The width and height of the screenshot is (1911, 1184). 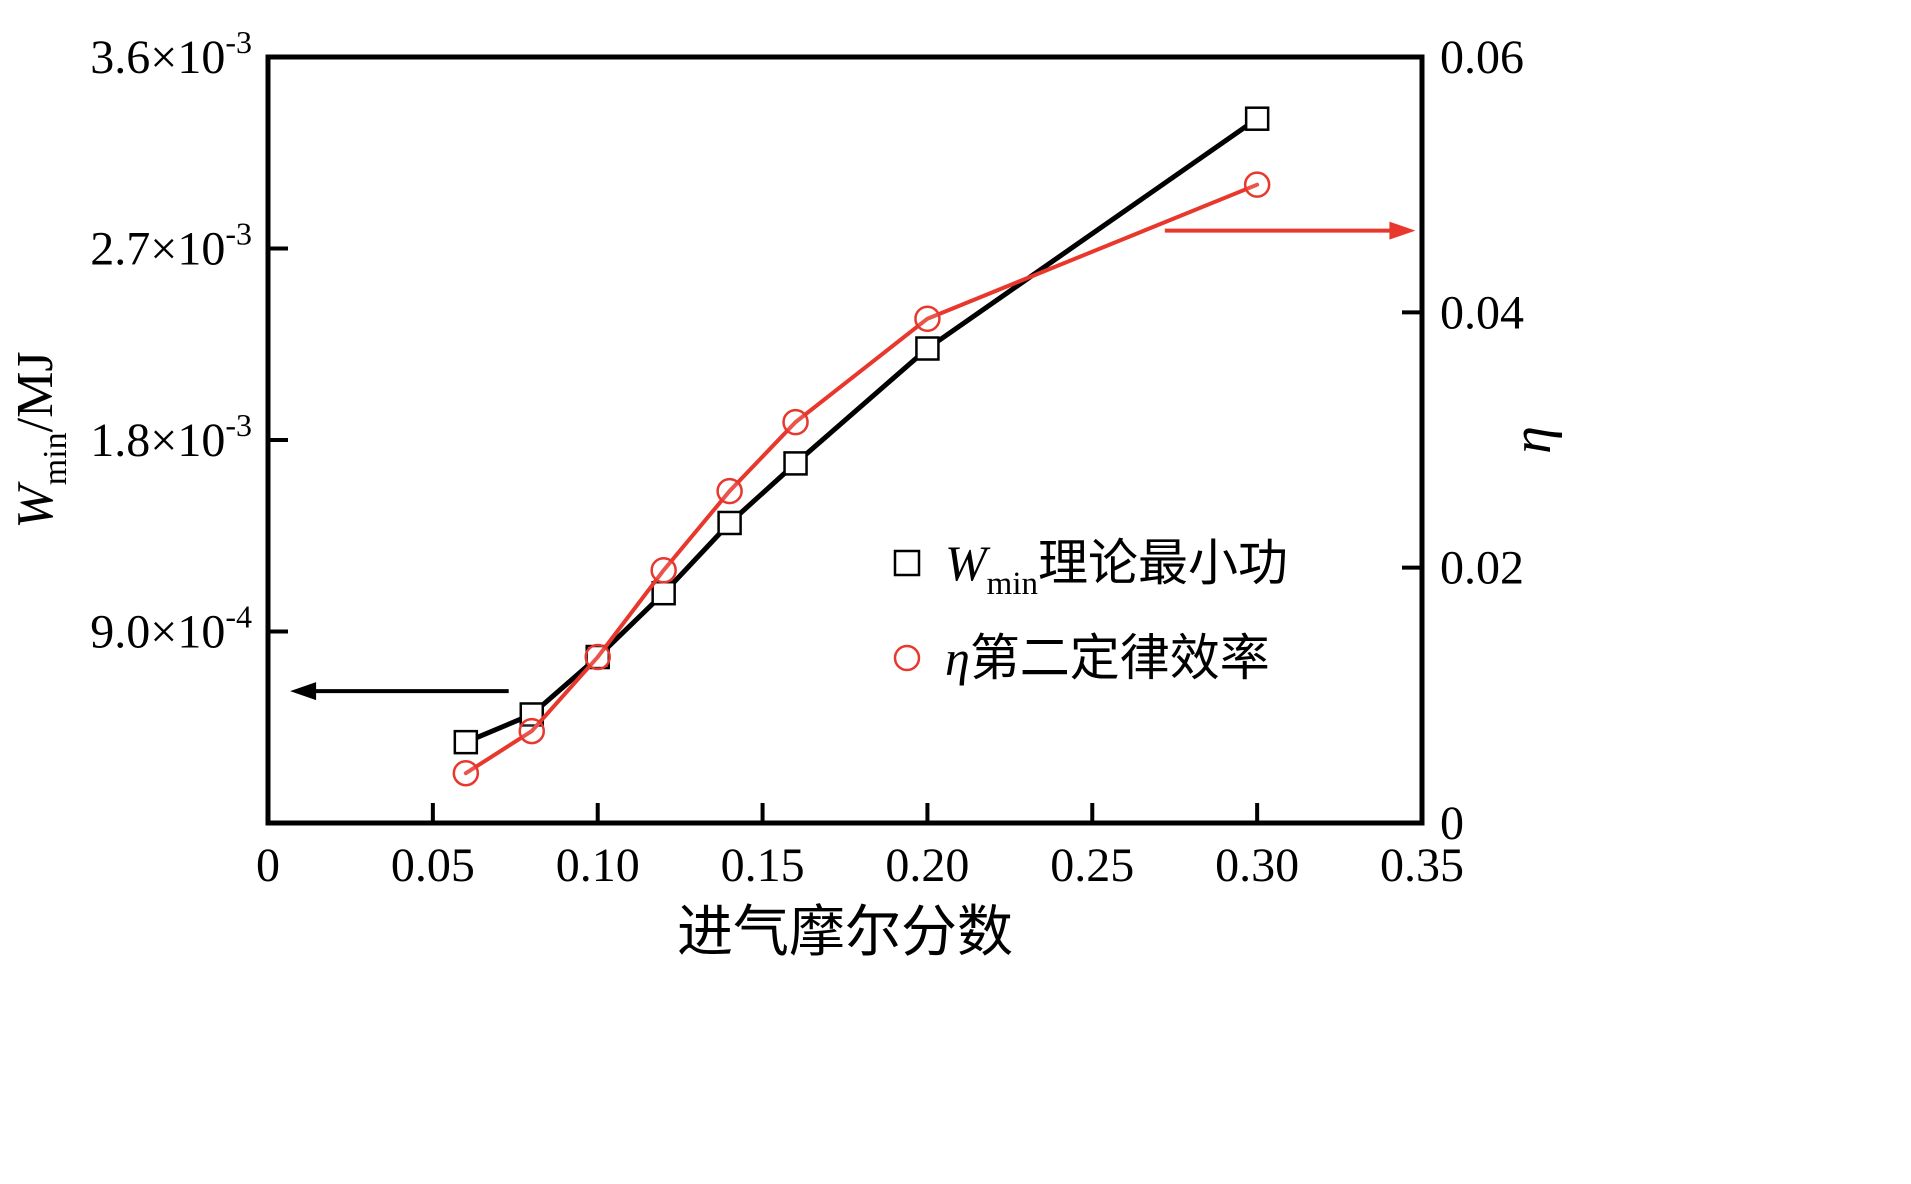 What do you see at coordinates (40, 439) in the screenshot?
I see `y-left-axis-title: Wmin​/MJ` at bounding box center [40, 439].